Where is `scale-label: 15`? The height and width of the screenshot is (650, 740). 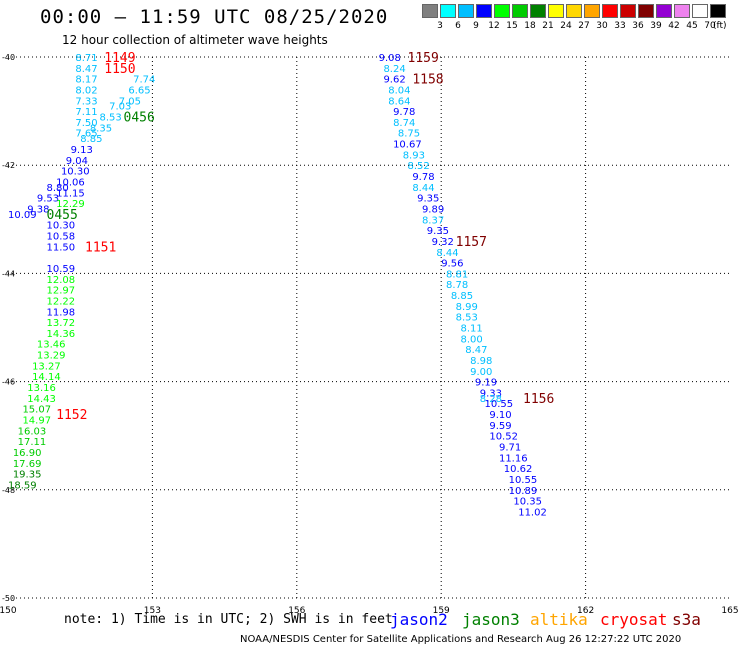
scale-label: 15 is located at coordinates (512, 26).